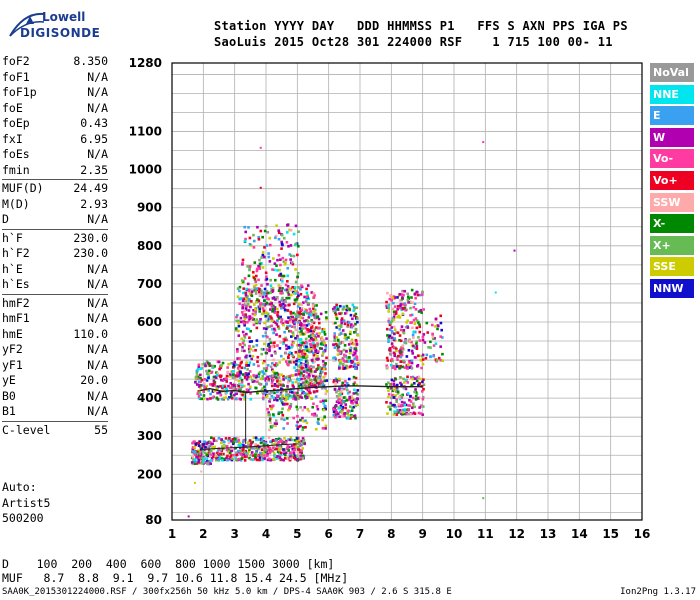 Image resolution: width=700 pixels, height=600 pixels. What do you see at coordinates (485, 534) in the screenshot?
I see `x-tick-label: 11` at bounding box center [485, 534].